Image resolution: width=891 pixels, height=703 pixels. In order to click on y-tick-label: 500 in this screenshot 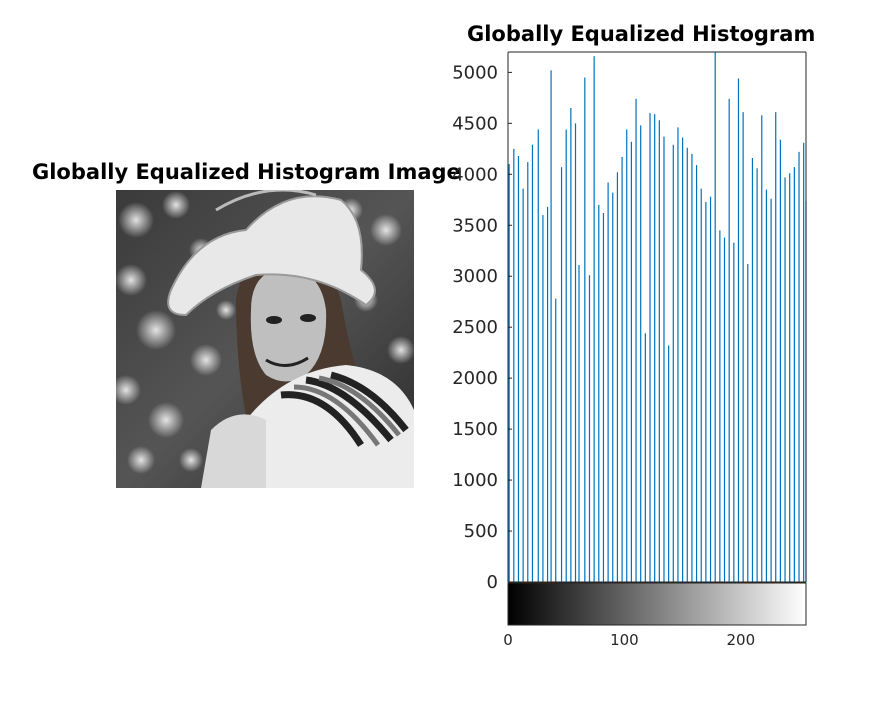, I will do `click(481, 531)`.